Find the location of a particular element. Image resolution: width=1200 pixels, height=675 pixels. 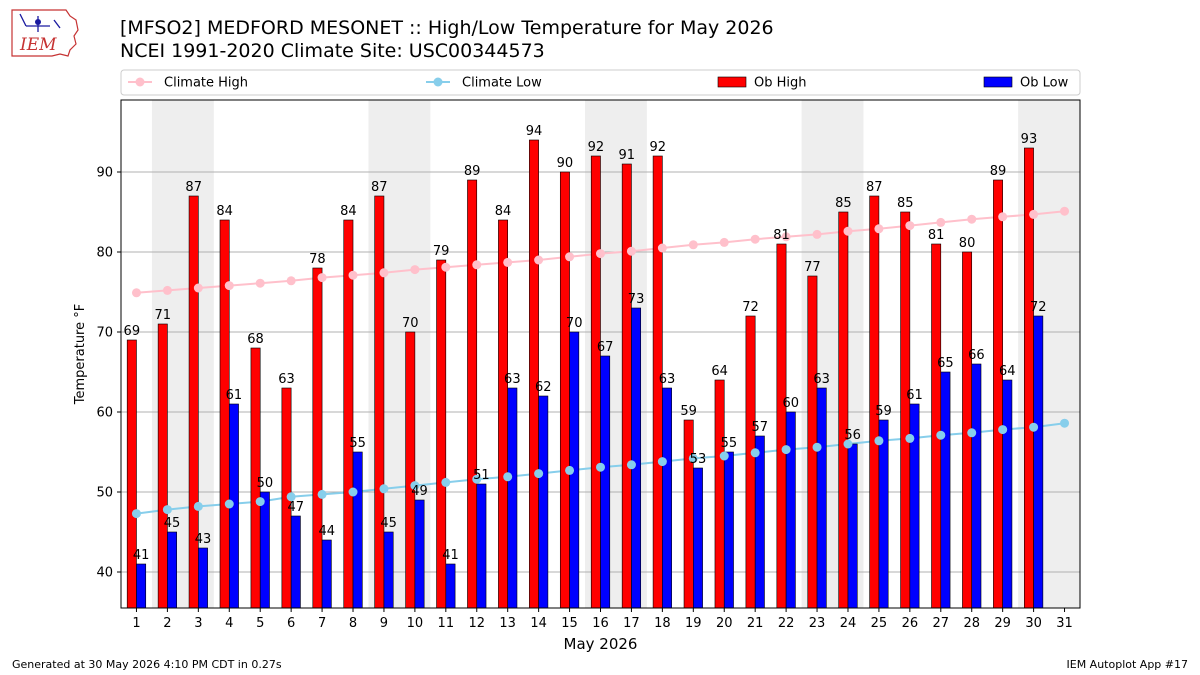

ob-high-label: 92 is located at coordinates (657, 147).